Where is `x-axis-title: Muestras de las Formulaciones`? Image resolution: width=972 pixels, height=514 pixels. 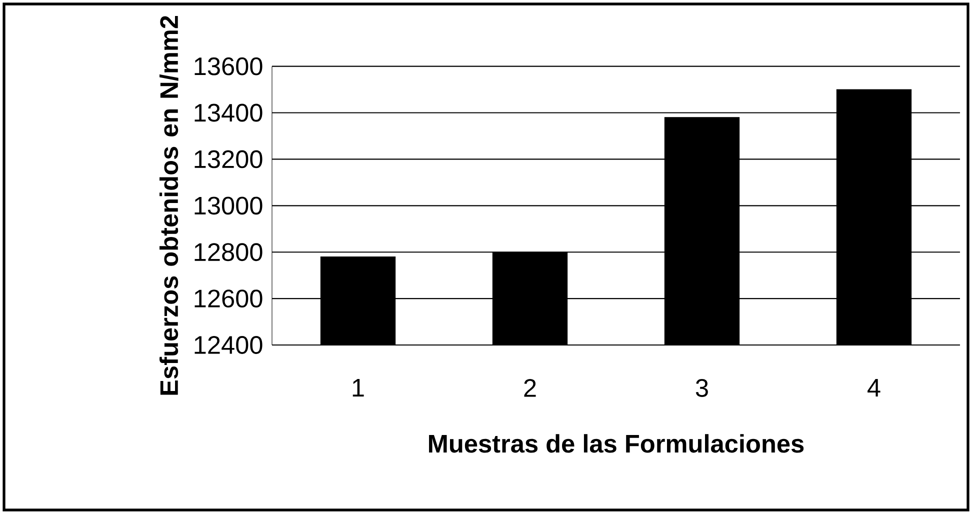 x-axis-title: Muestras de las Formulaciones is located at coordinates (616, 443).